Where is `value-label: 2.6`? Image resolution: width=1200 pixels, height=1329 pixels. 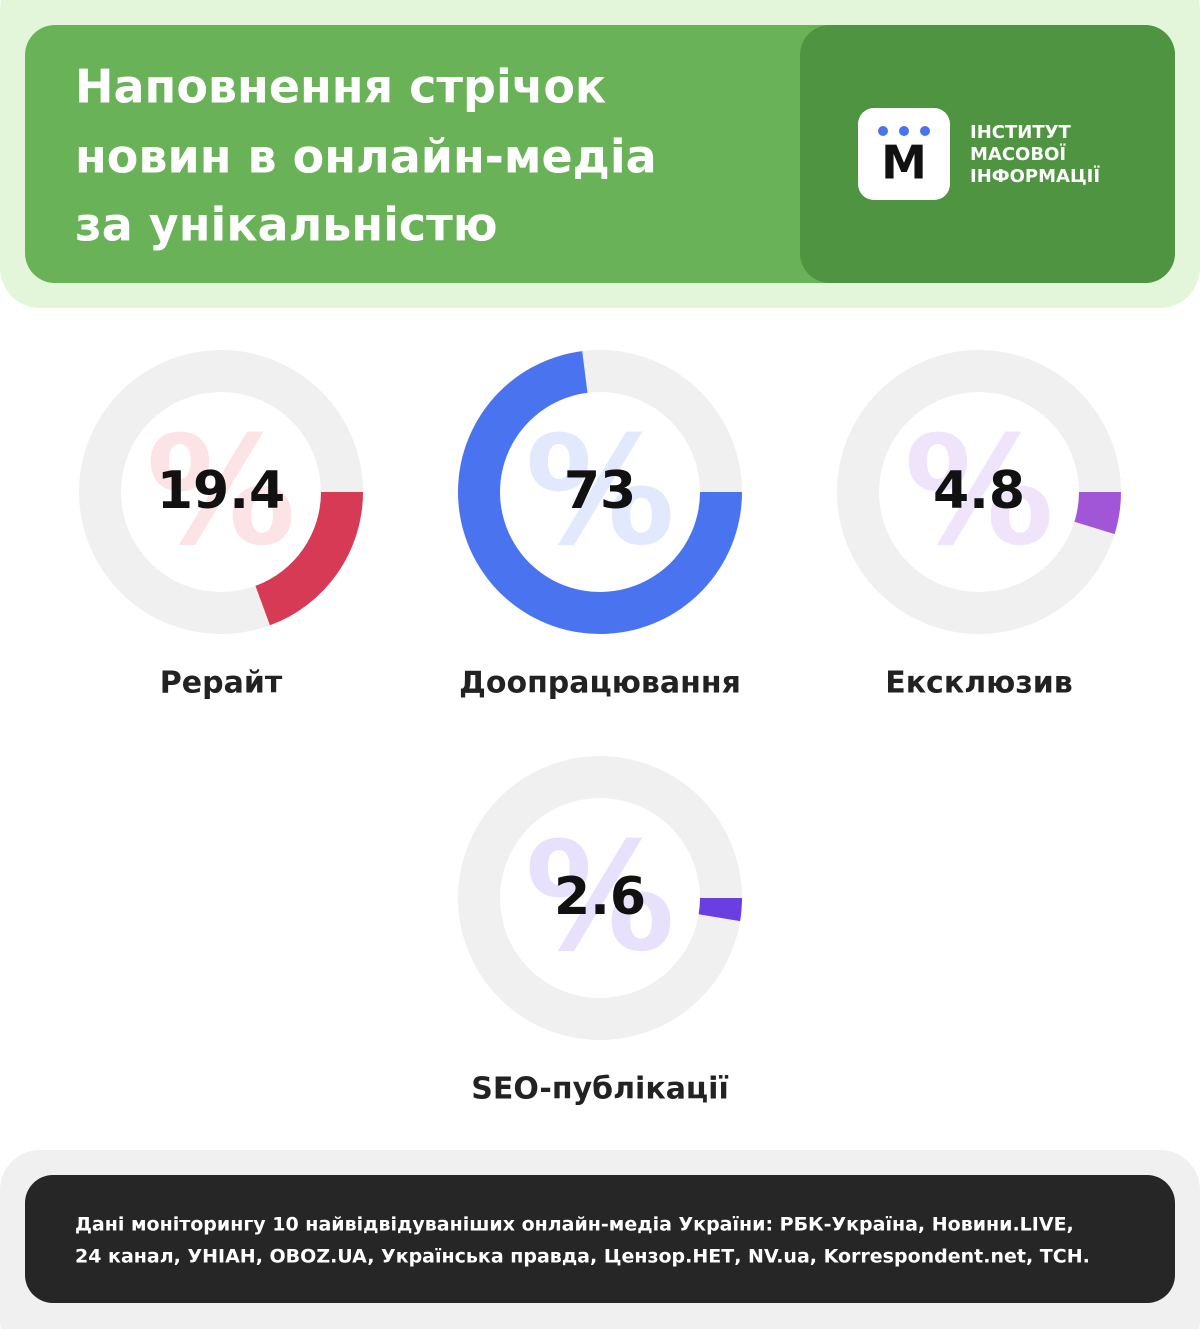 value-label: 2.6 is located at coordinates (600, 897).